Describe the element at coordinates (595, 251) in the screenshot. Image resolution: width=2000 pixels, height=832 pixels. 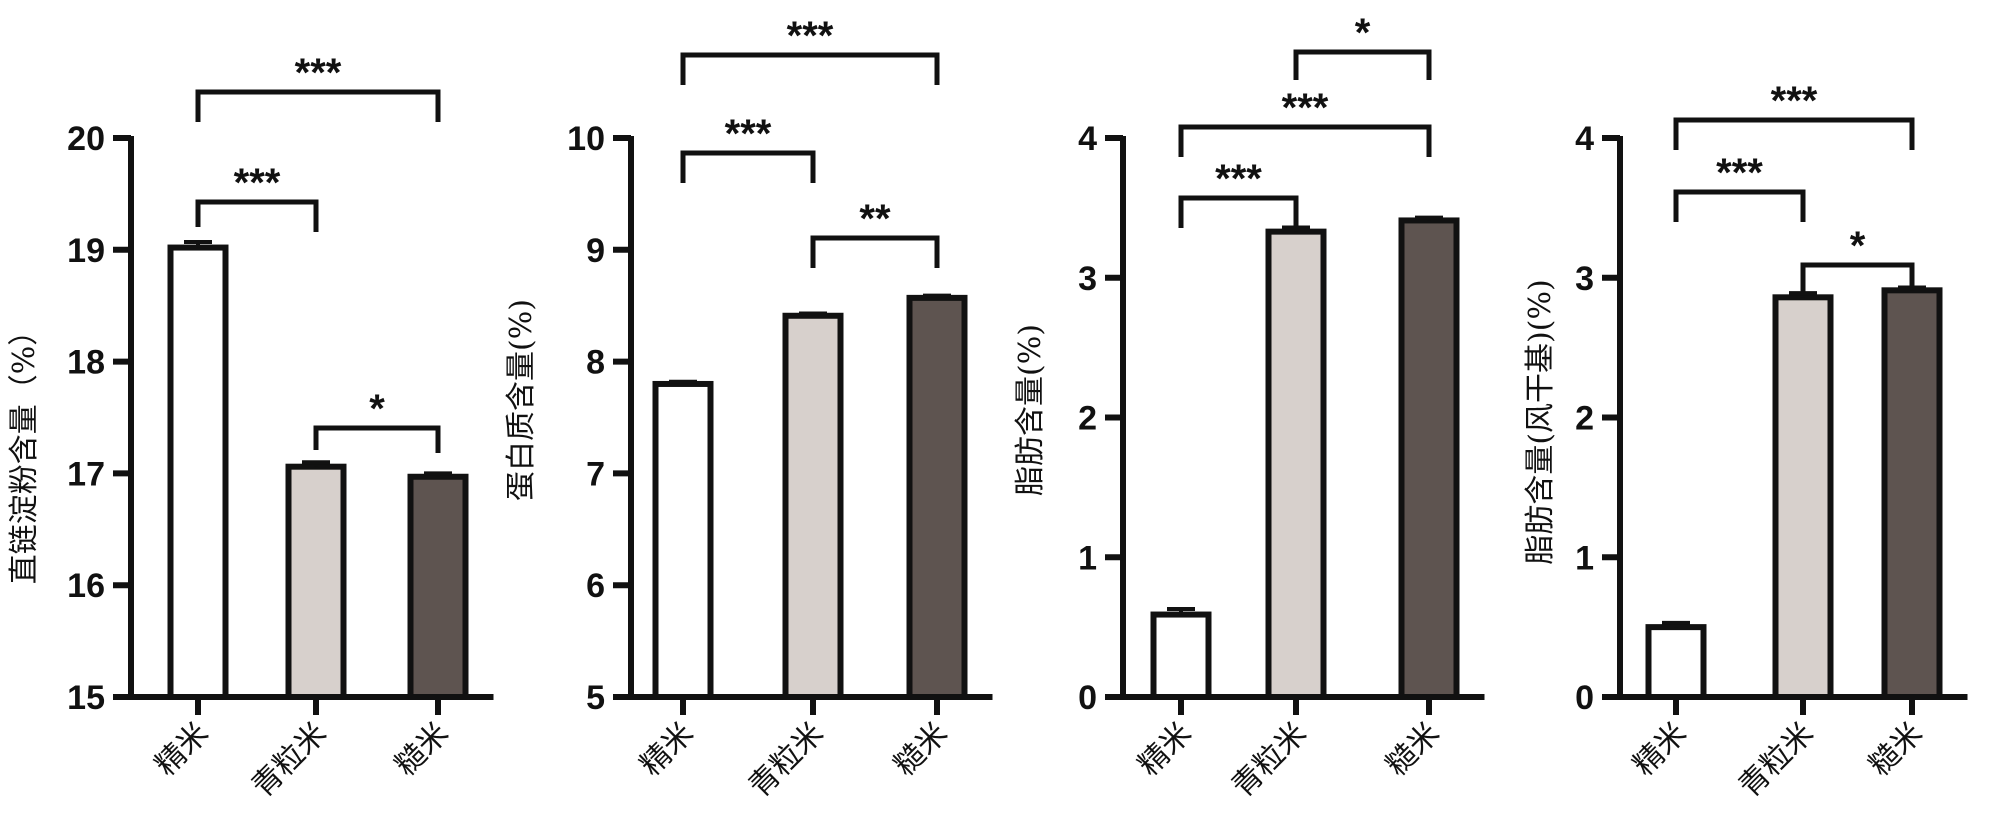
I see `y-tick-label: 9` at that location.